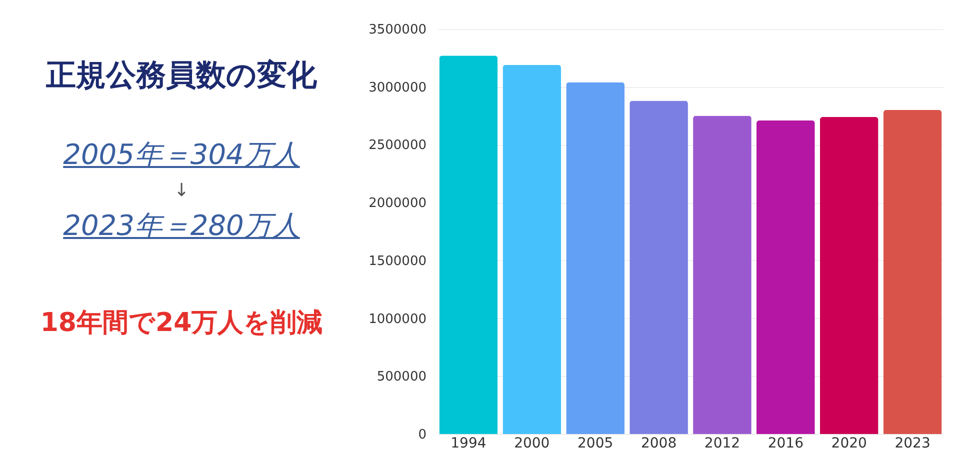  I want to click on text: 正規公務員数の変化, so click(181, 76).